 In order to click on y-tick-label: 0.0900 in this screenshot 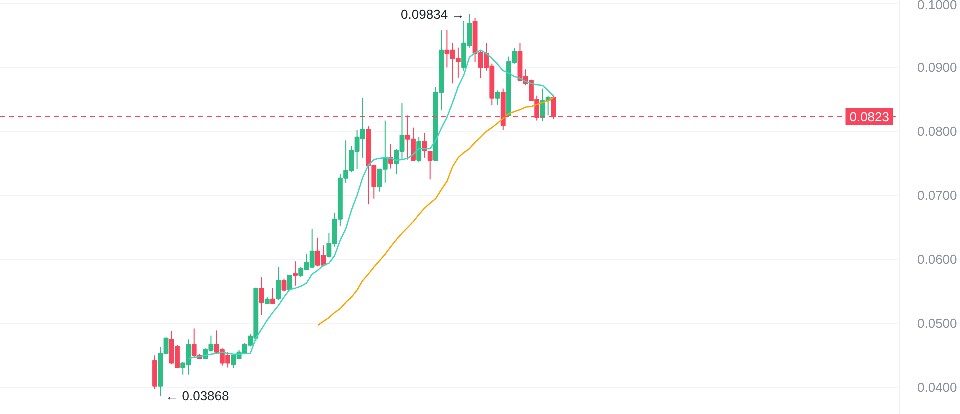, I will do `click(938, 68)`.